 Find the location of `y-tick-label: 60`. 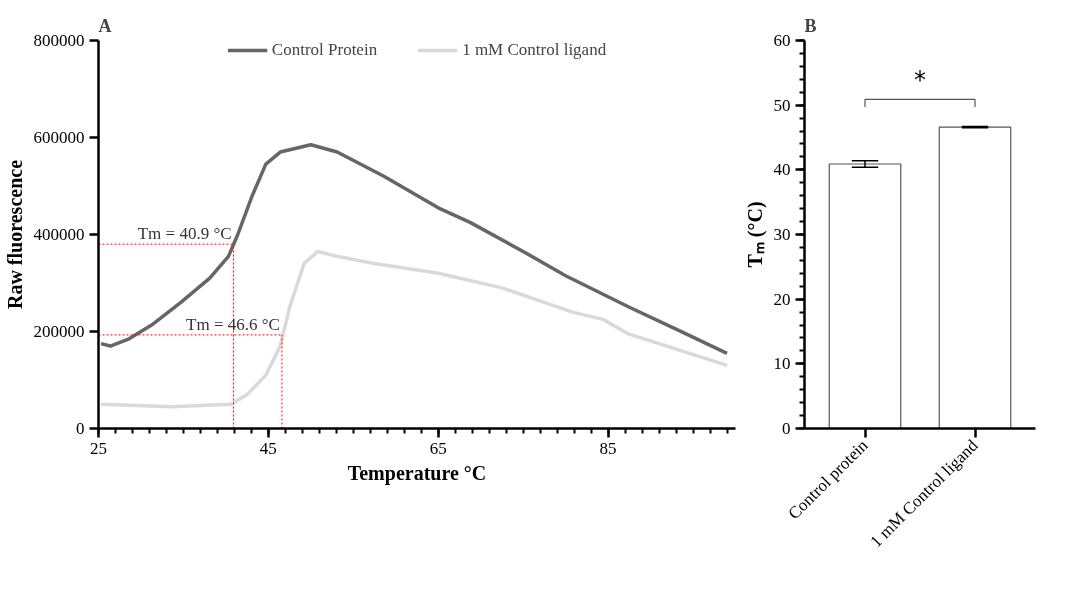

y-tick-label: 60 is located at coordinates (782, 40).